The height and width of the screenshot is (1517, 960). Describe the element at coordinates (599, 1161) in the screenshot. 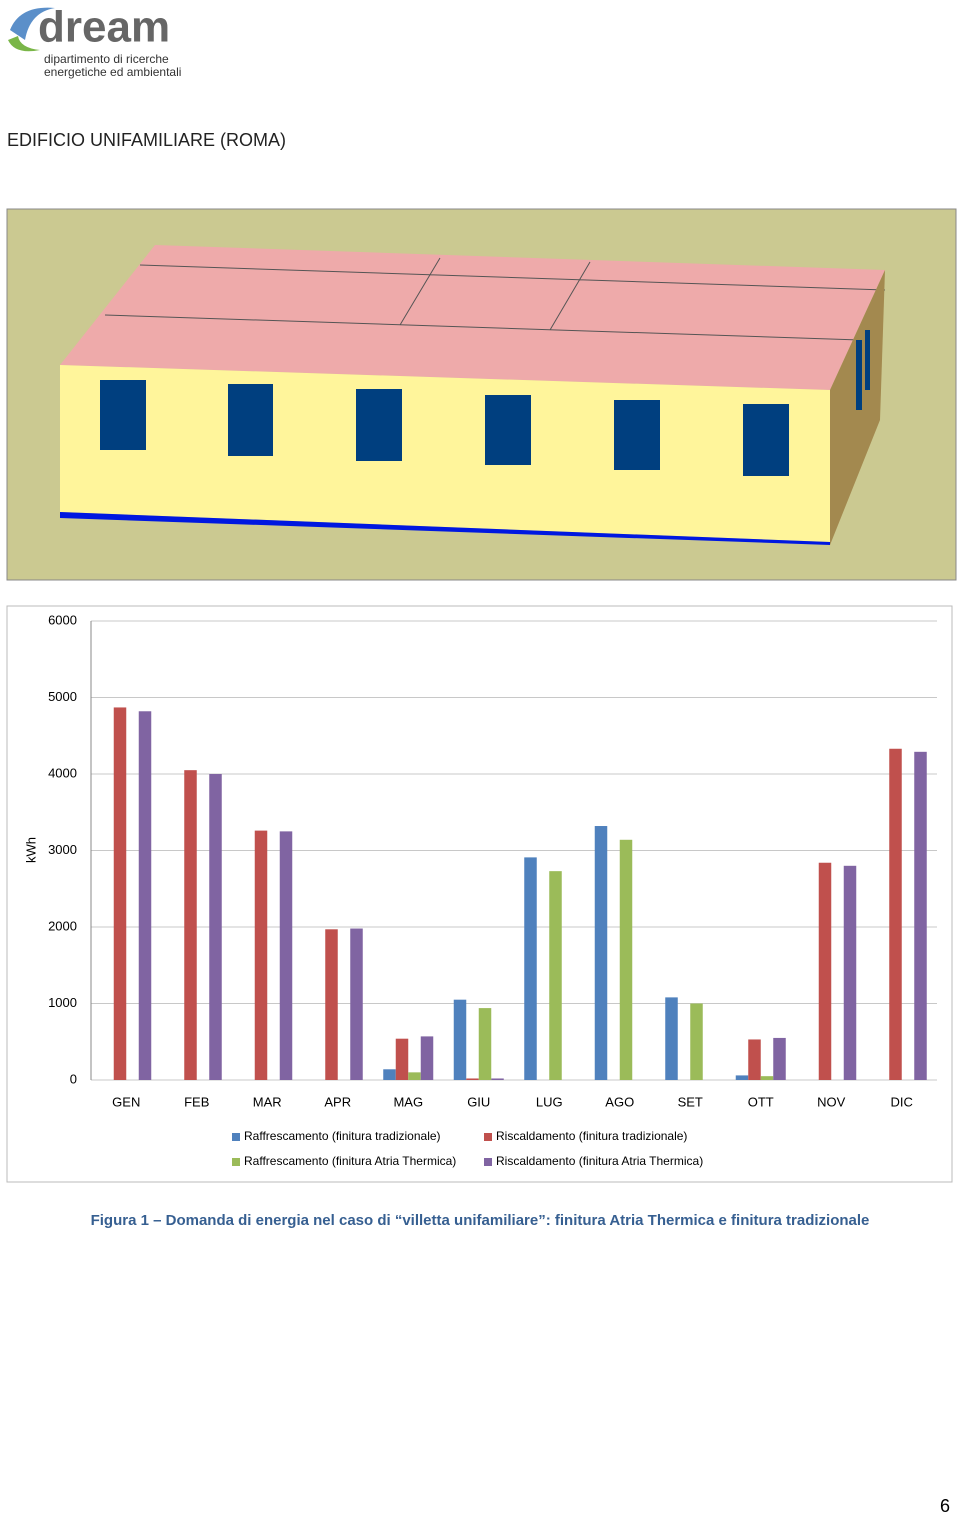

I see `legend-label: Riscaldamento (finitura Atria Thermica)` at that location.